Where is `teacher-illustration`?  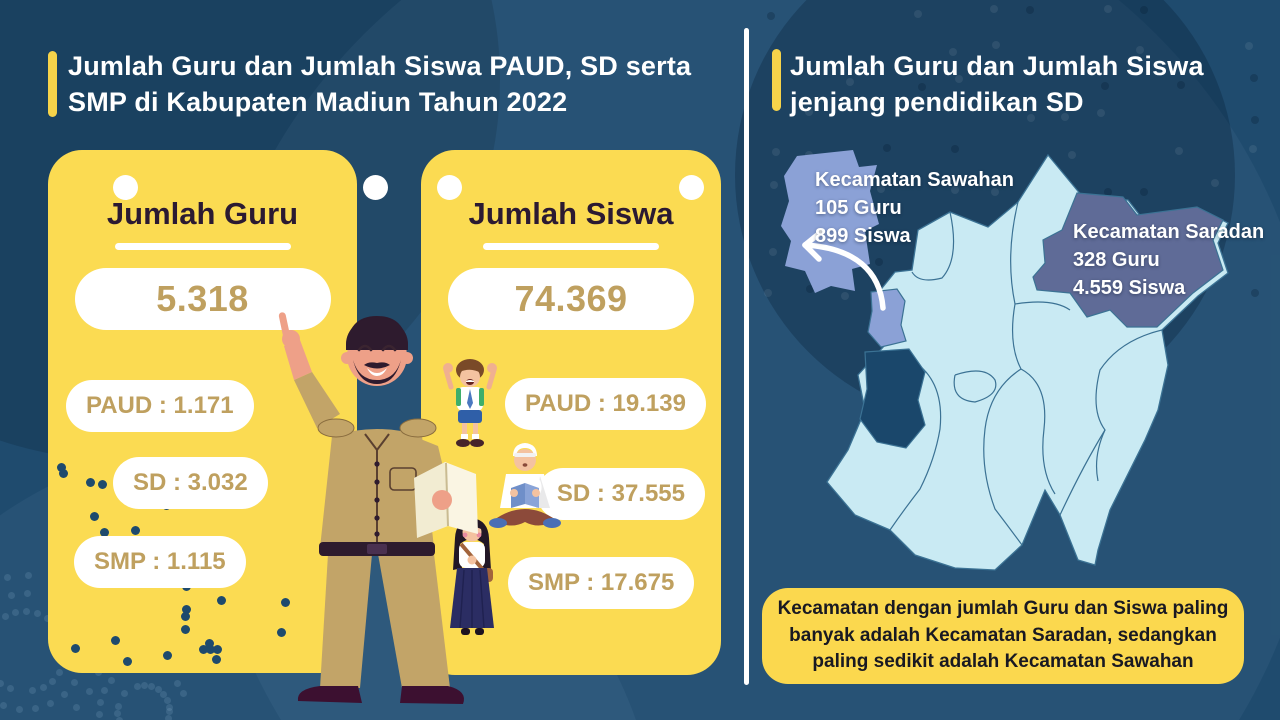 teacher-illustration is located at coordinates (377, 503).